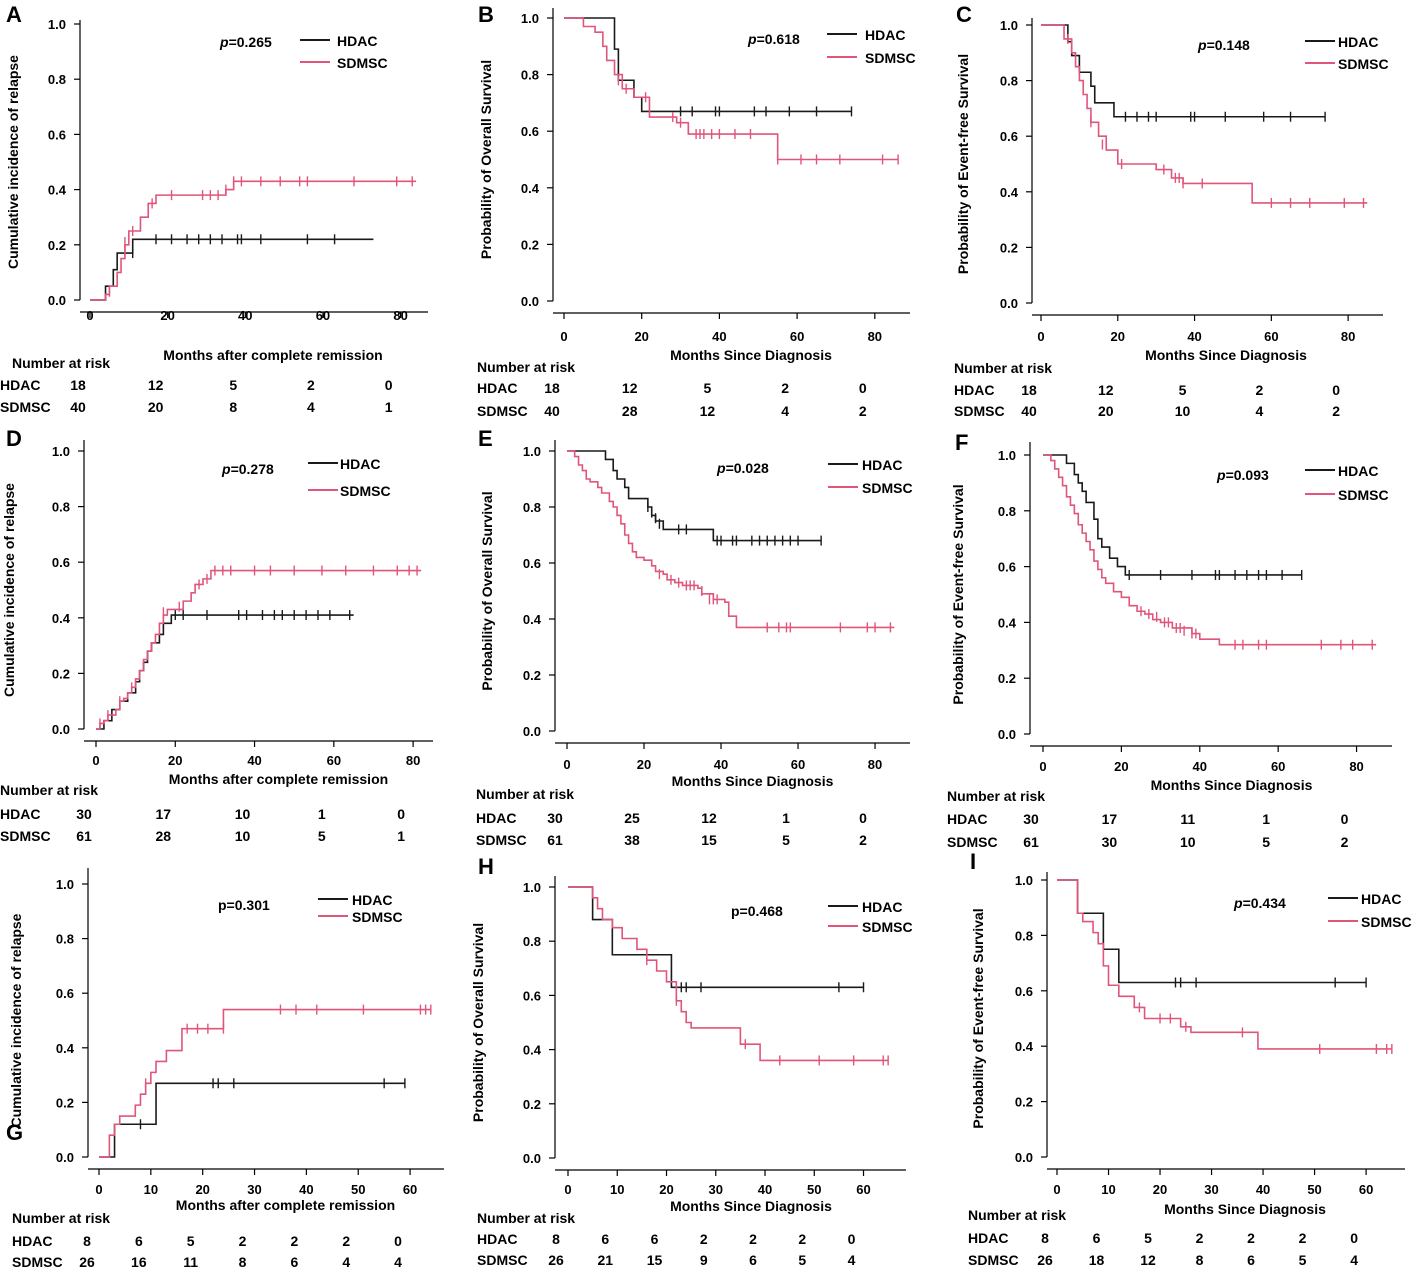  What do you see at coordinates (9, 590) in the screenshot?
I see `y-axis-title: Cumulative incidence of relapse` at bounding box center [9, 590].